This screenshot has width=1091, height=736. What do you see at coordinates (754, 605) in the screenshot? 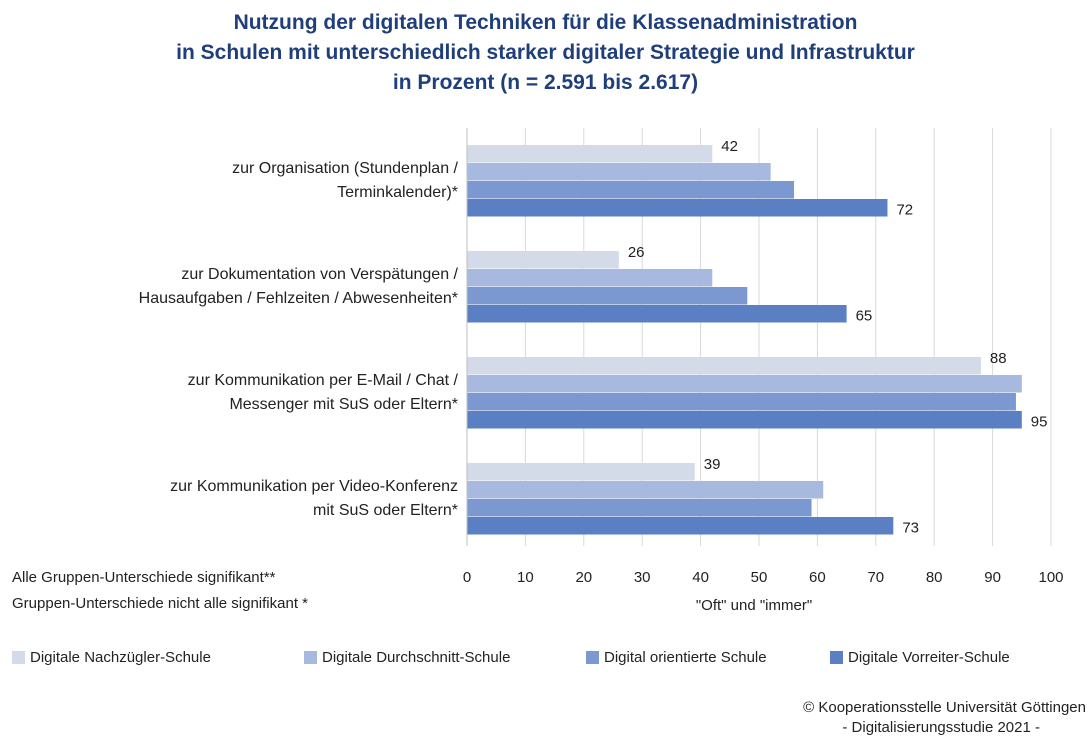
I see `x-axis-label: "Oft" und "immer"` at bounding box center [754, 605].